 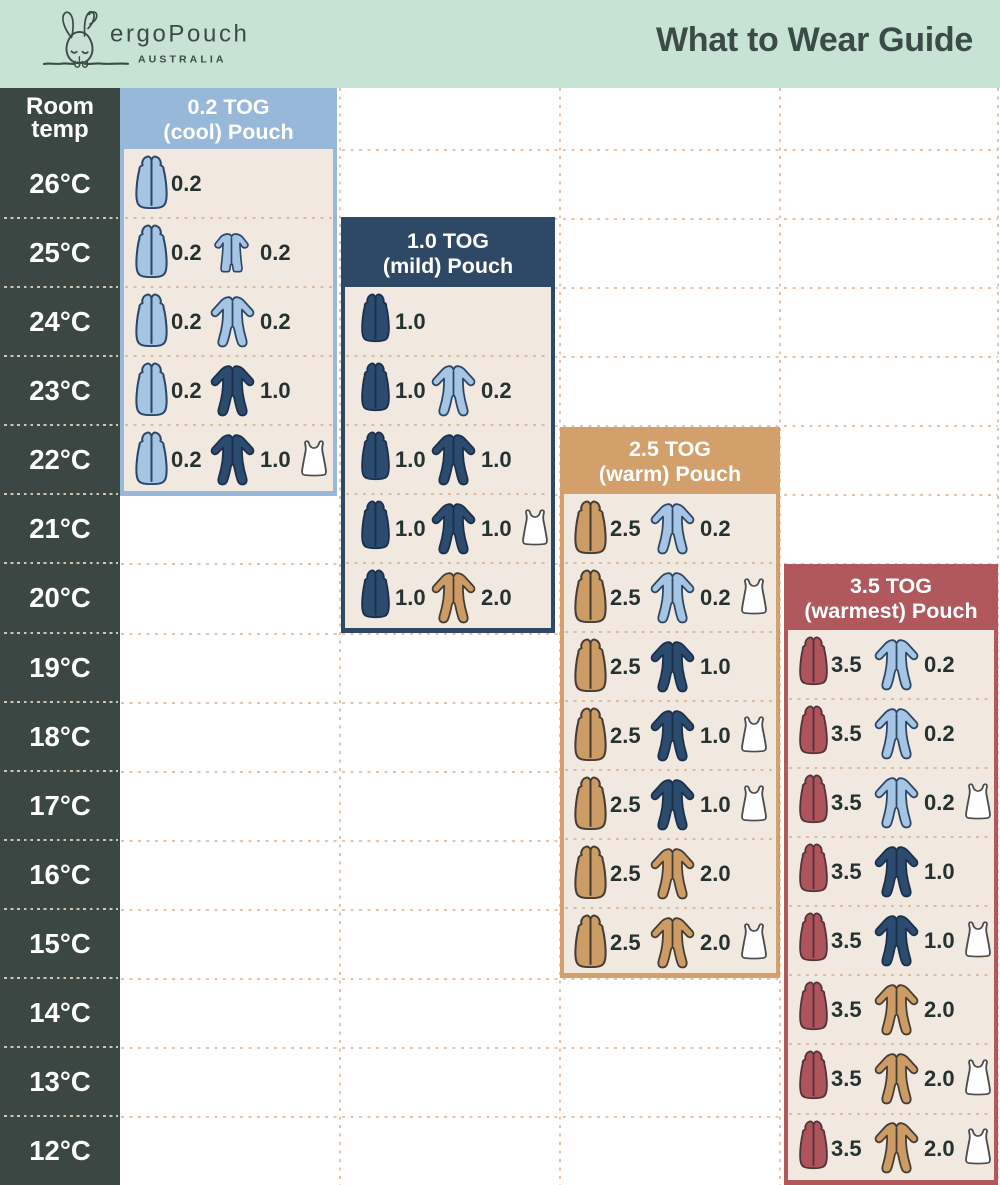 I want to click on svg-text: AUSTRALIA, so click(x=182, y=60).